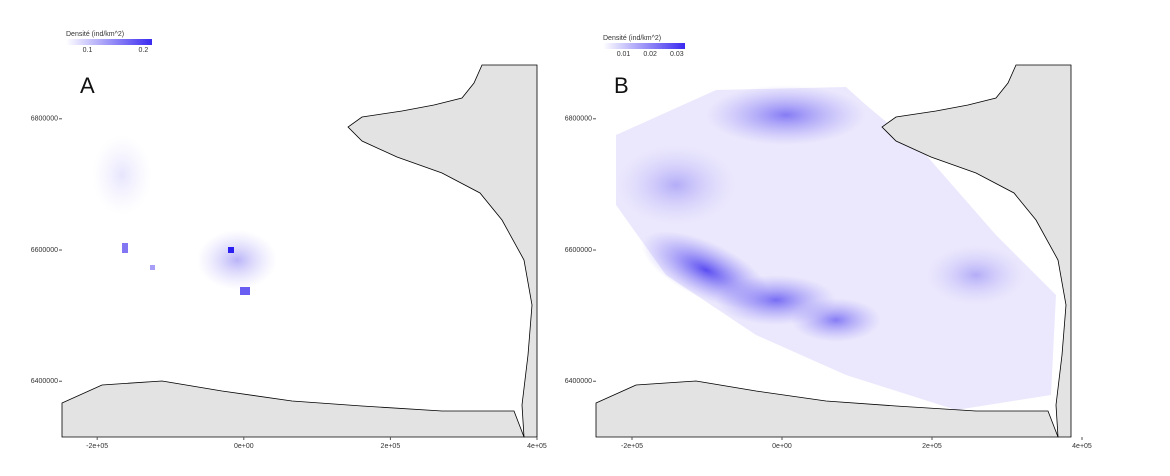 The width and height of the screenshot is (1170, 476). What do you see at coordinates (621, 85) in the screenshot?
I see `panel-label: B` at bounding box center [621, 85].